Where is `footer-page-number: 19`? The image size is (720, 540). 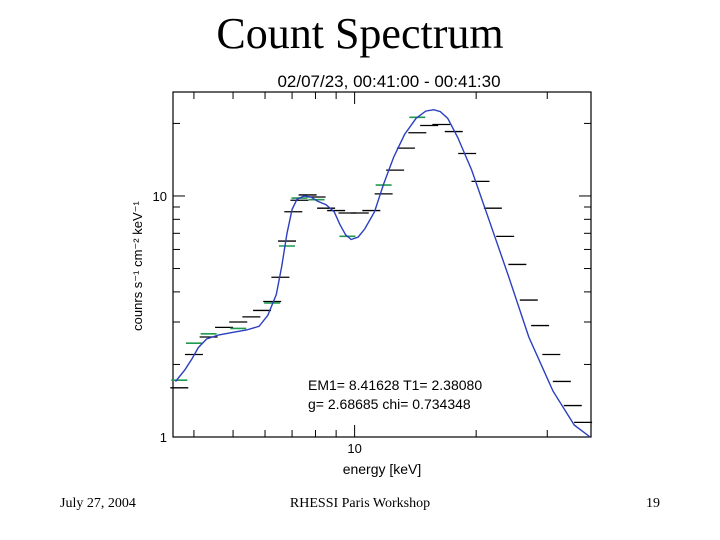
footer-page-number: 19 is located at coordinates (653, 503).